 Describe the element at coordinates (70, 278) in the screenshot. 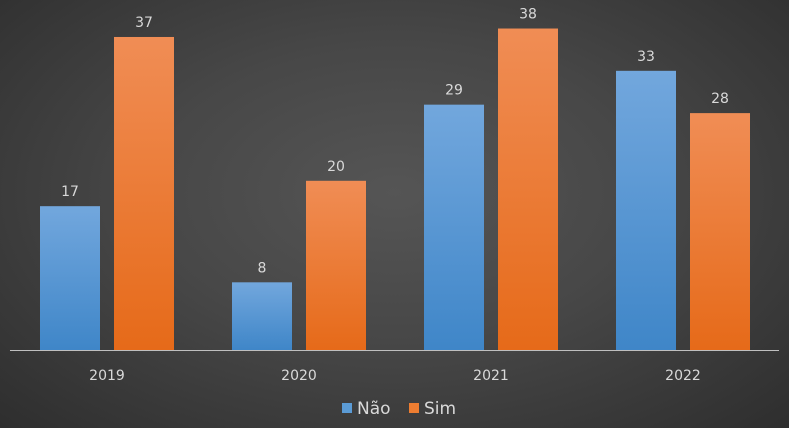

I see `bar-nao-2019` at that location.